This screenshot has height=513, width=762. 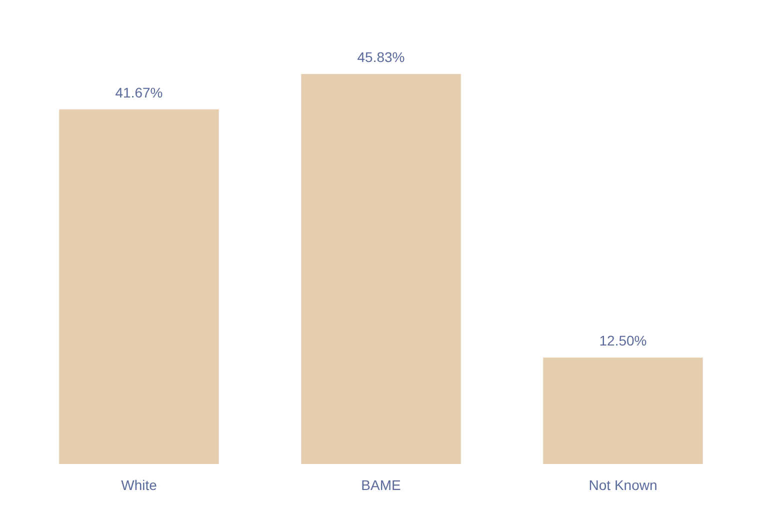 What do you see at coordinates (623, 485) in the screenshot?
I see `x-tick-label: Not Known` at bounding box center [623, 485].